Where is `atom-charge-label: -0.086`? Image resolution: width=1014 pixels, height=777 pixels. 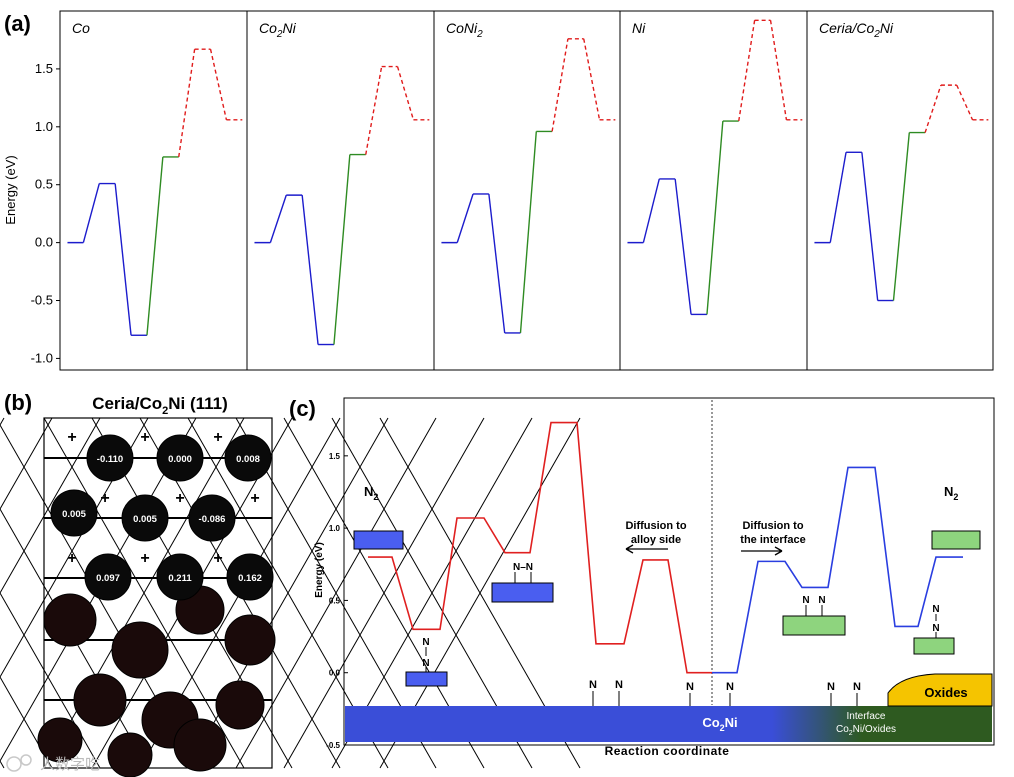 atom-charge-label: -0.086 is located at coordinates (212, 519).